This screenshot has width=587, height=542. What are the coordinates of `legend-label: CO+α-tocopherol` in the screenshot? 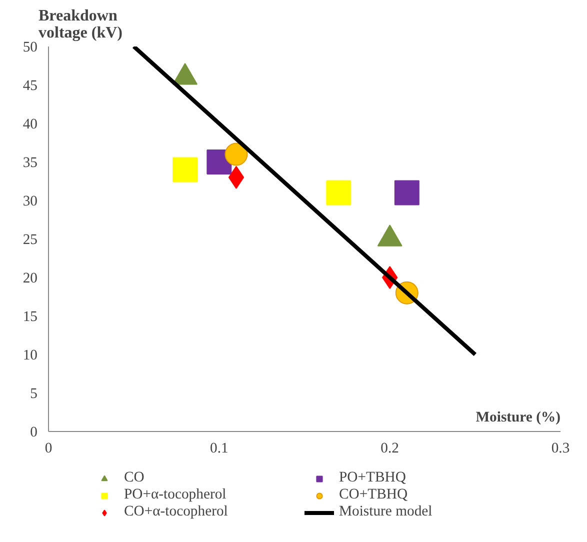 It's located at (176, 512).